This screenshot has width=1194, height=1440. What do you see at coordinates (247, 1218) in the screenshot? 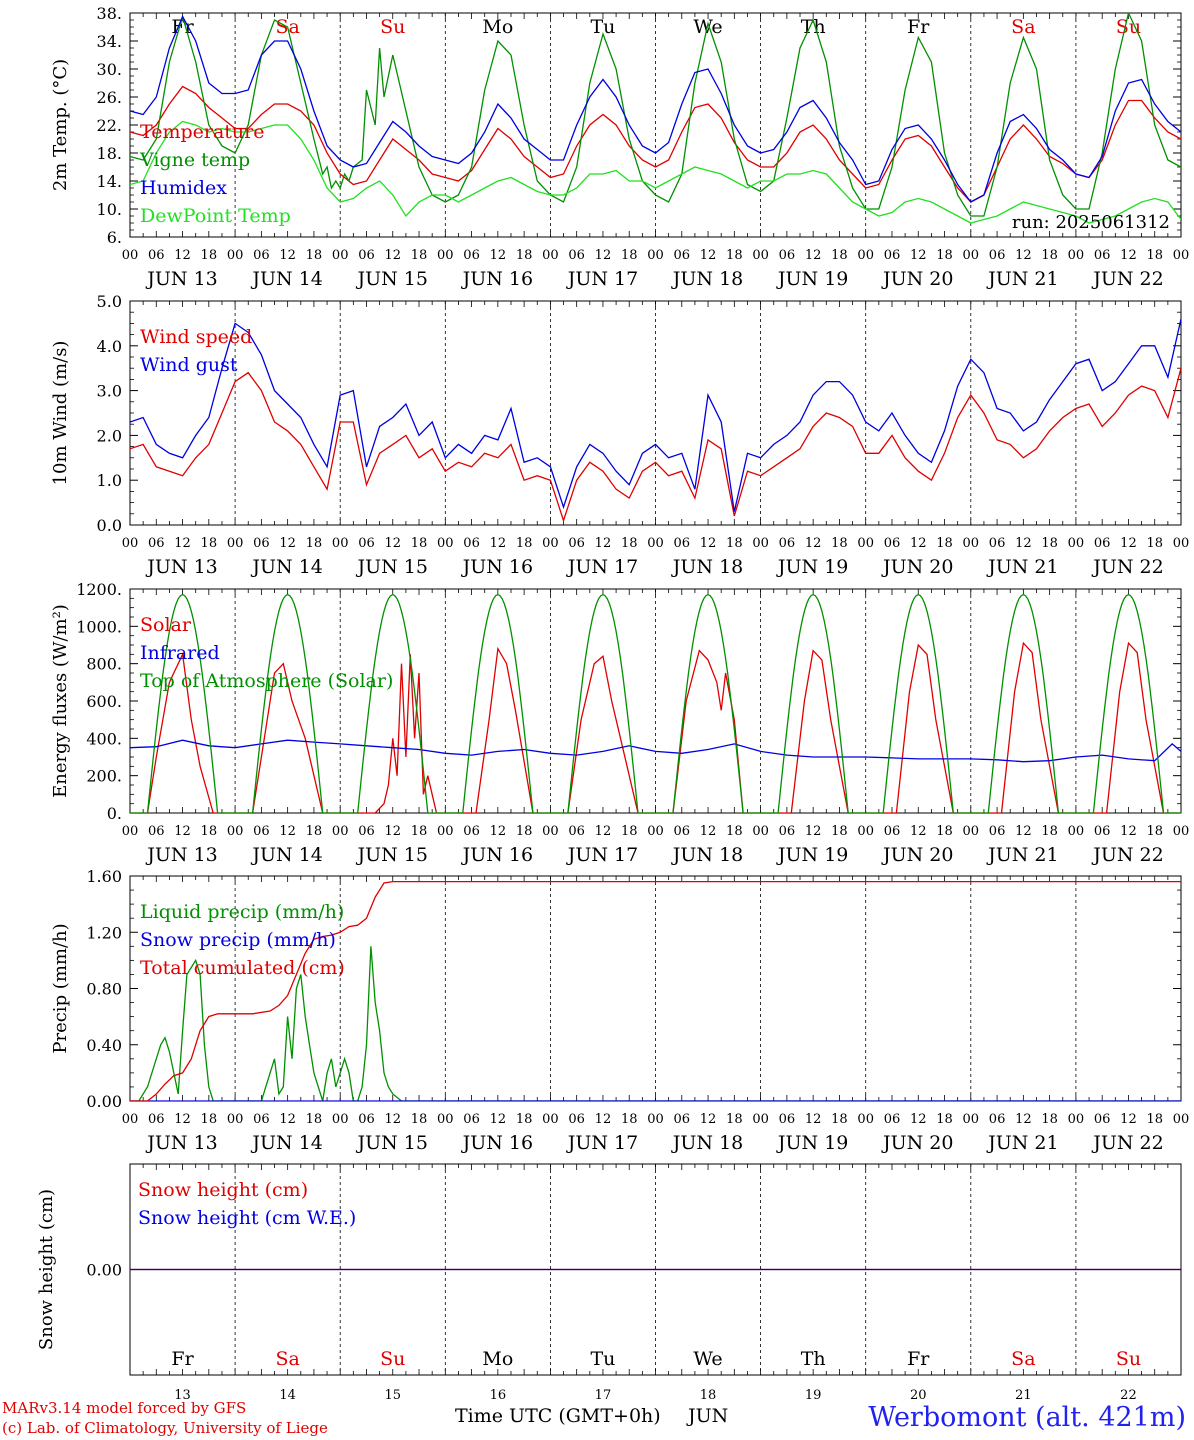
I see `legend-entry: Snow height (cm W.E.)` at bounding box center [247, 1218].